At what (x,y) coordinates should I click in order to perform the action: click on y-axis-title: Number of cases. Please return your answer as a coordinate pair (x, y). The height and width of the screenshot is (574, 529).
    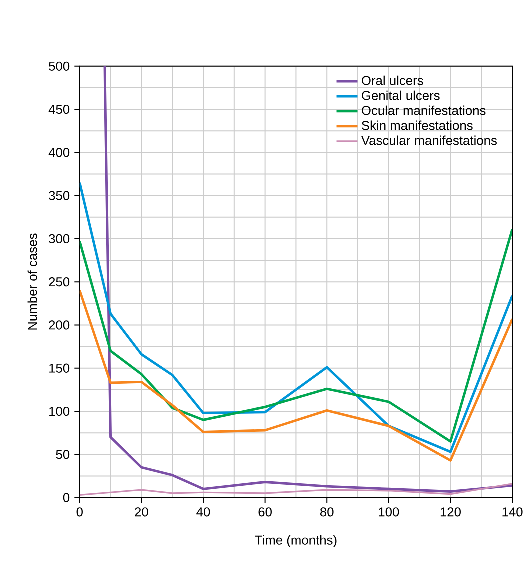
    Looking at the image, I should click on (33, 282).